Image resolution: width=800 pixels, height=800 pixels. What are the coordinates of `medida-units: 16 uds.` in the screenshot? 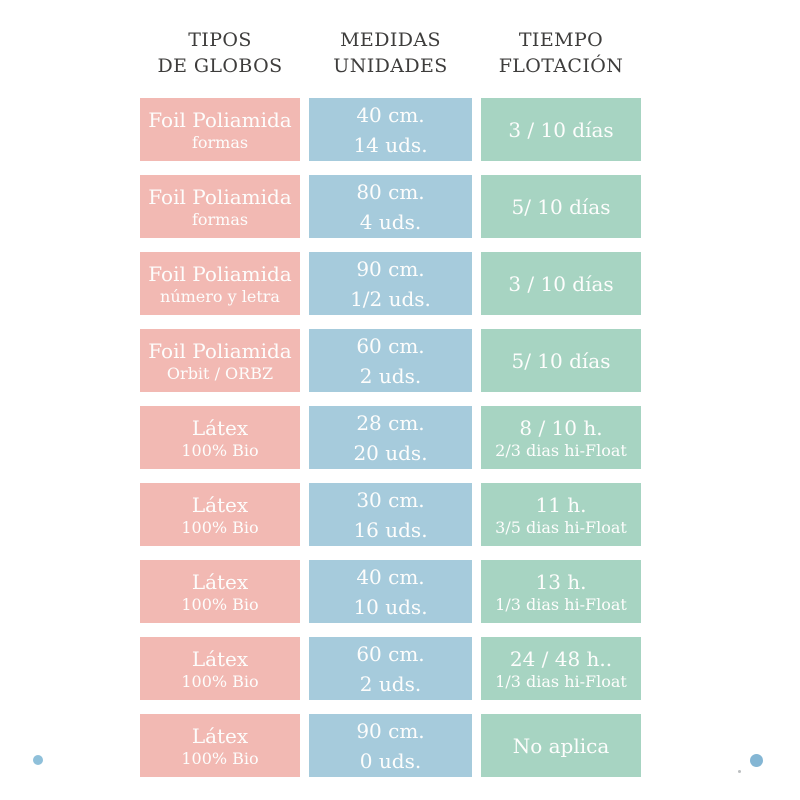 It's located at (390, 529).